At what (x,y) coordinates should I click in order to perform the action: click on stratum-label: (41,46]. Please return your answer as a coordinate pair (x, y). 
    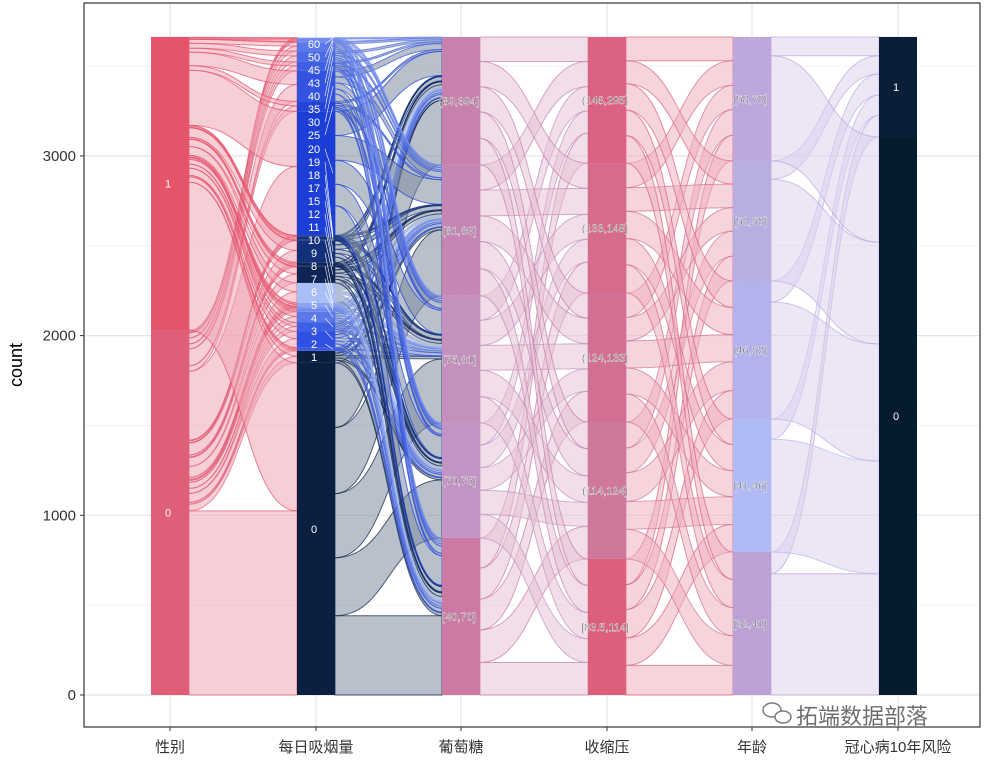
    Looking at the image, I should click on (750, 486).